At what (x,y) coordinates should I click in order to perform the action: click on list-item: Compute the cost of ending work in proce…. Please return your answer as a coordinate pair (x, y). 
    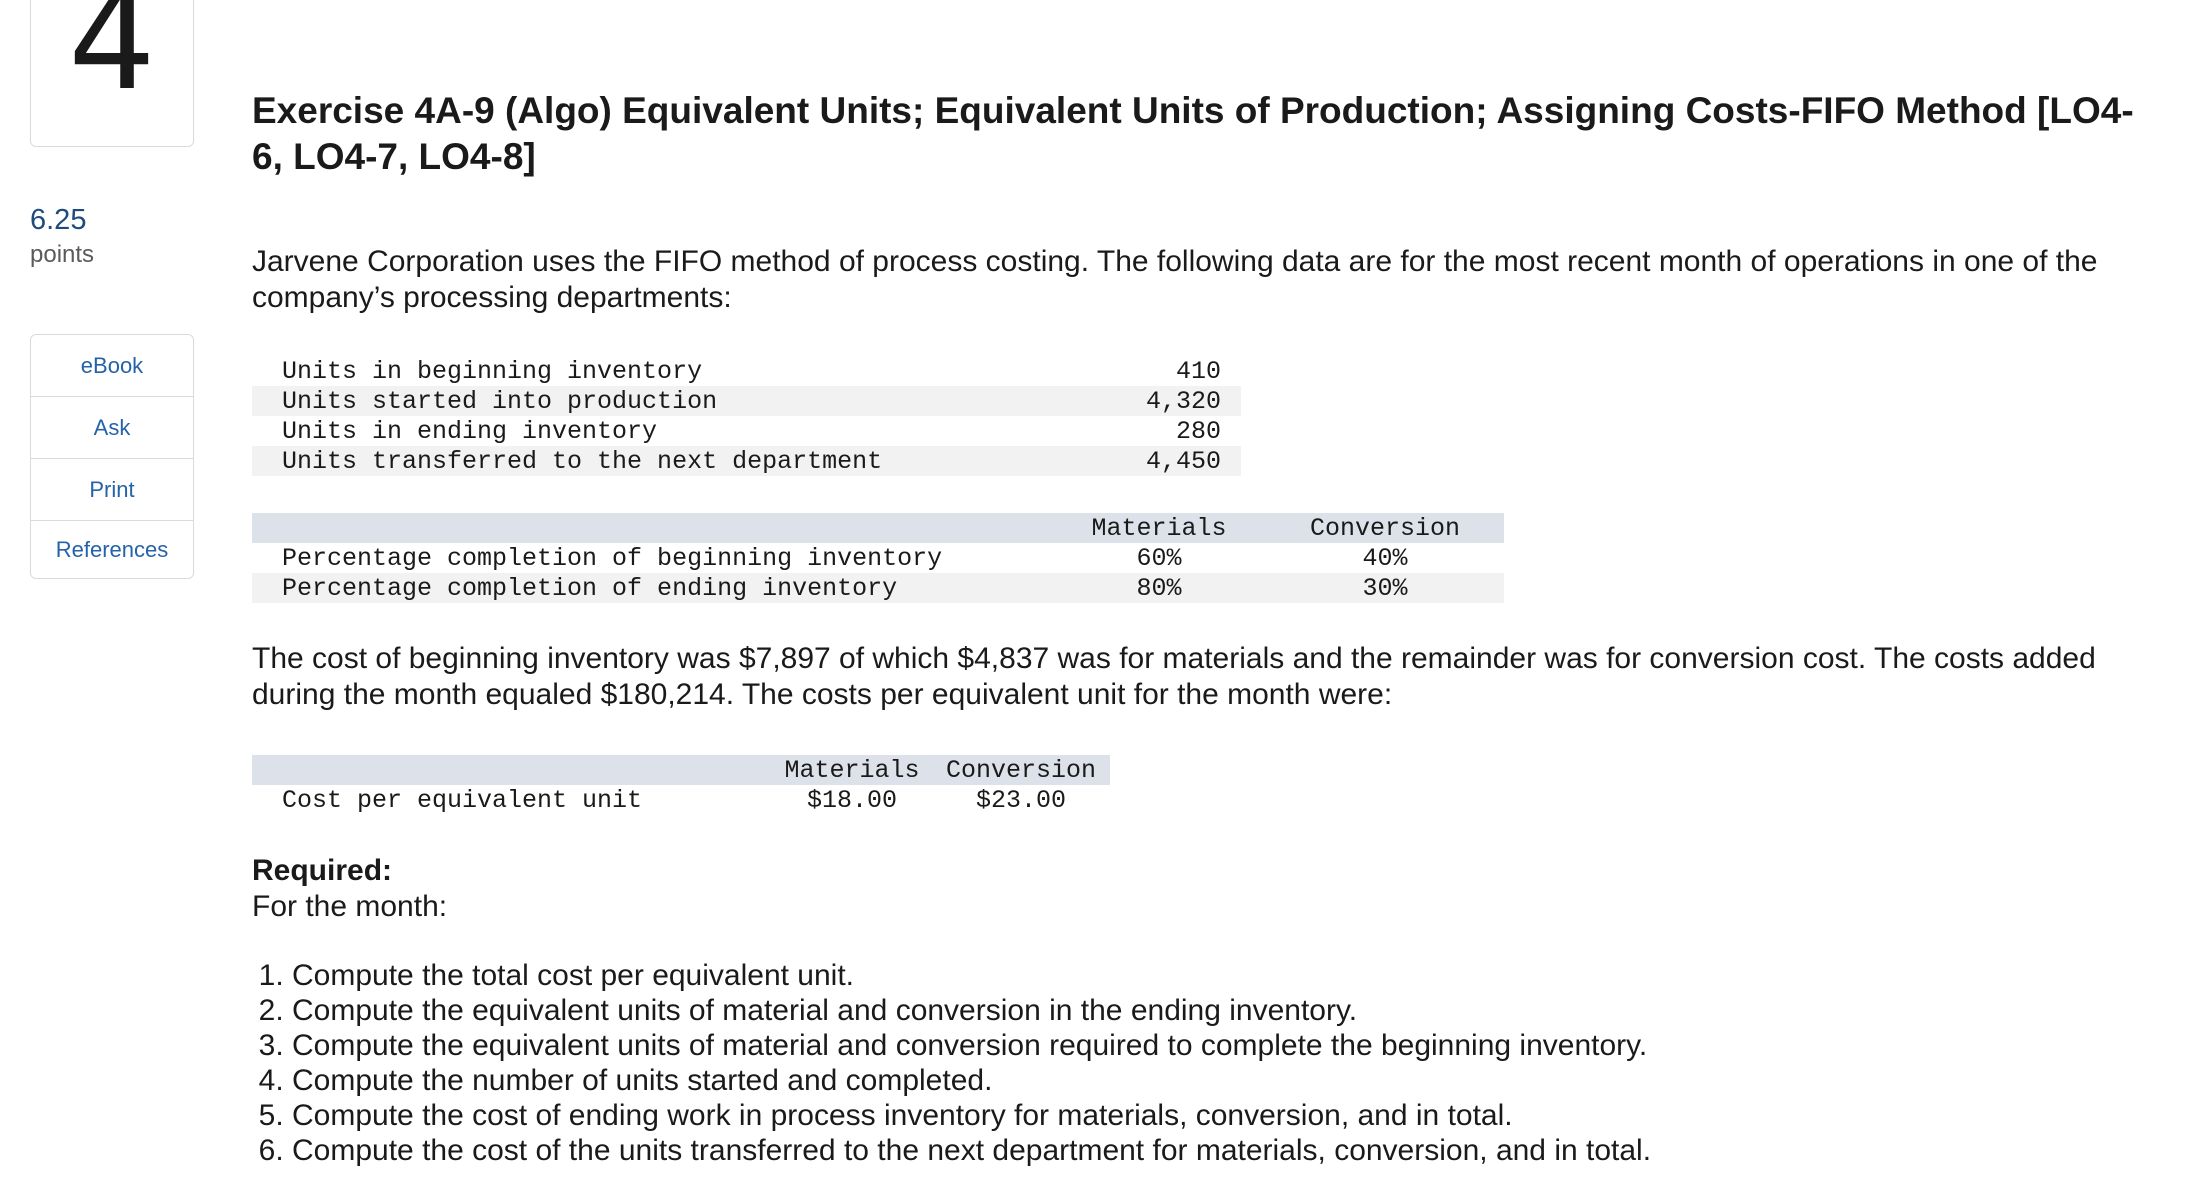
    Looking at the image, I should click on (1222, 1115).